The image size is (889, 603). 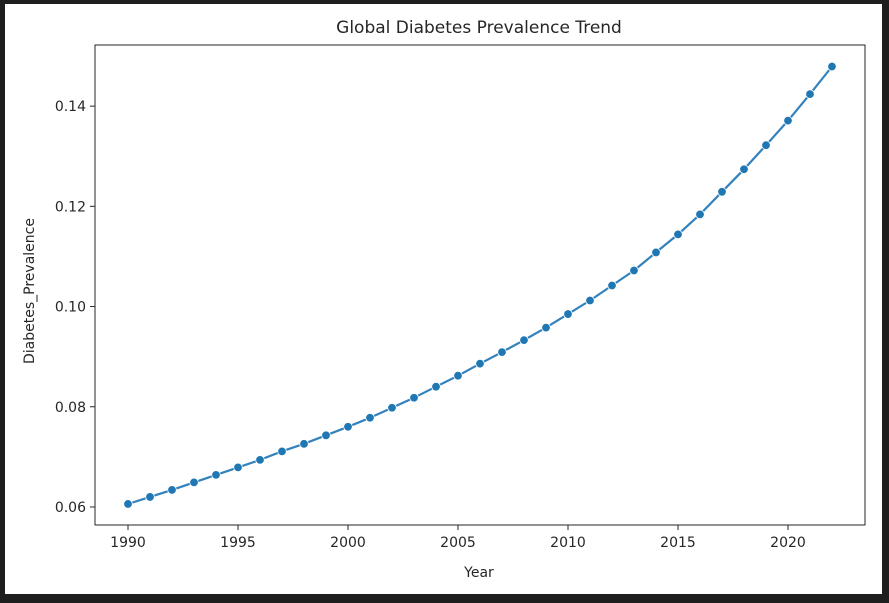 I want to click on x-axis-label: Year, so click(x=478, y=573).